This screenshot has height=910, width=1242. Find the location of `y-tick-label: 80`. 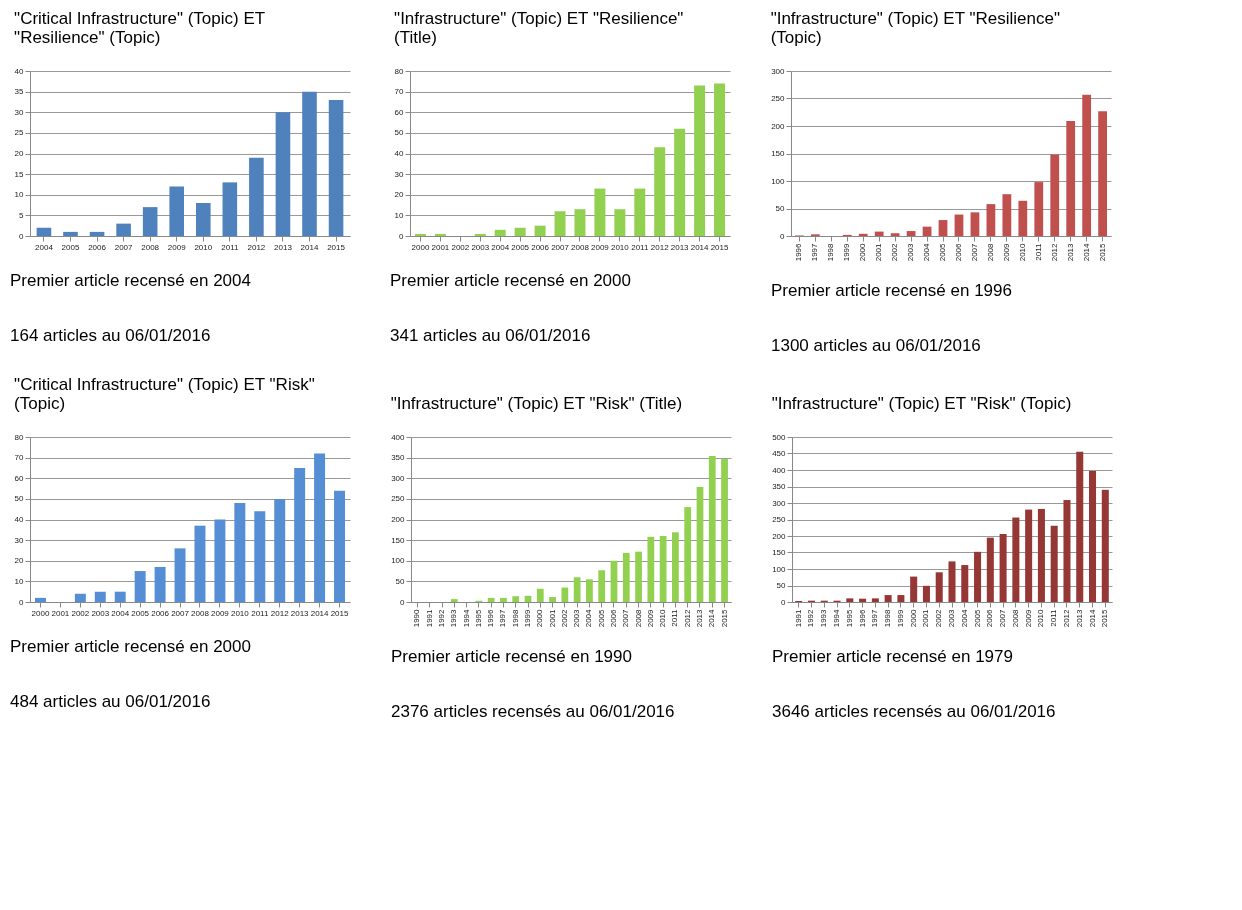

y-tick-label: 80 is located at coordinates (19, 437).